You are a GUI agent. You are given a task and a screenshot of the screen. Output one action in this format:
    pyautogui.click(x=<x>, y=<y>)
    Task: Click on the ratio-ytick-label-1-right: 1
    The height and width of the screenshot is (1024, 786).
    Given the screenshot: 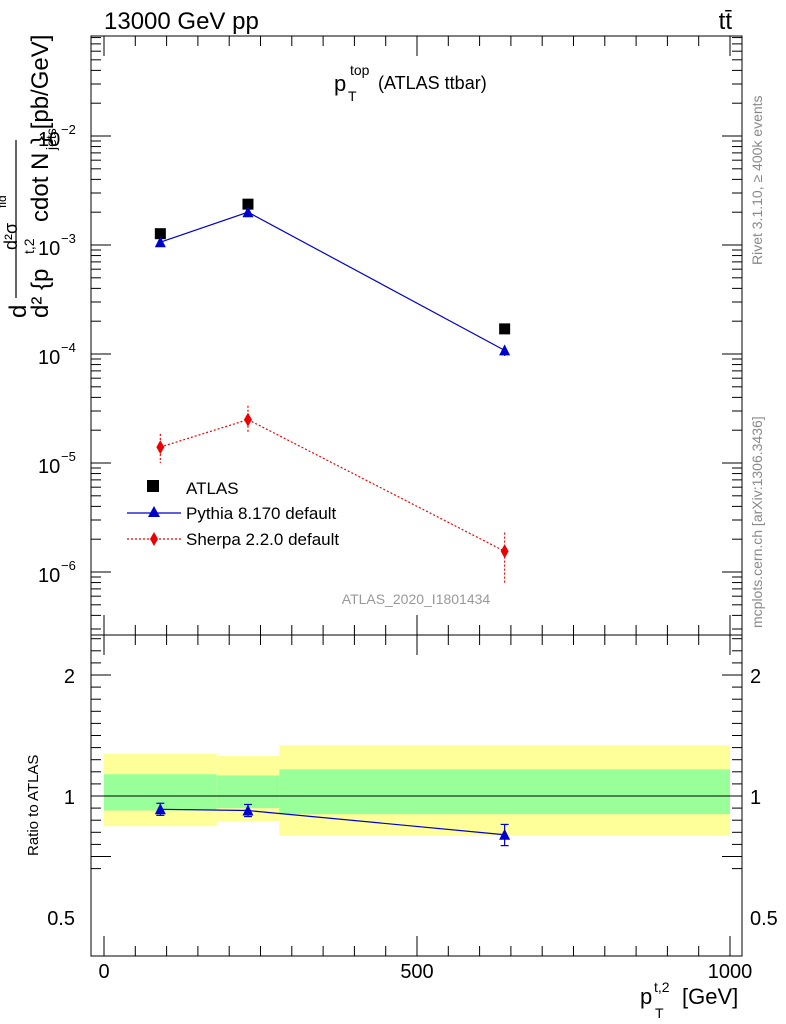 What is the action you would take?
    pyautogui.click(x=755, y=798)
    